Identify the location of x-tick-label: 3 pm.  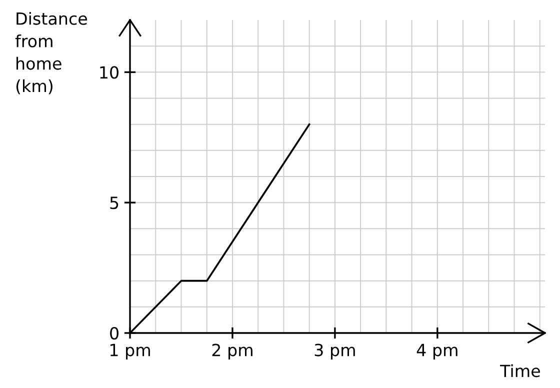
(334, 352).